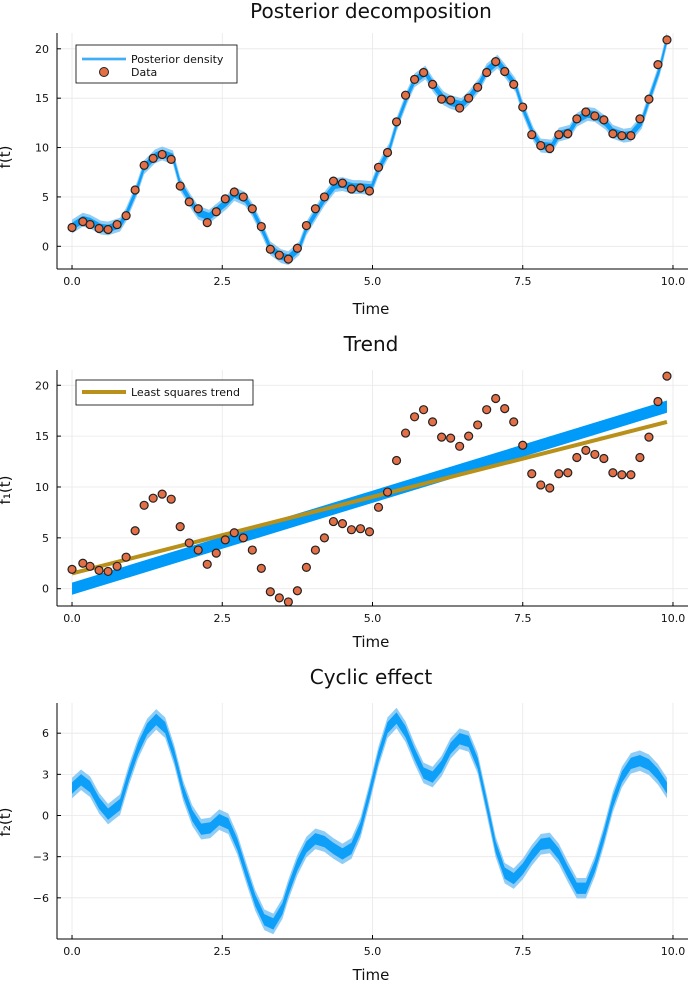 The width and height of the screenshot is (699, 999). Describe the element at coordinates (223, 618) in the screenshot. I see `x-tick-label: 2.5` at that location.